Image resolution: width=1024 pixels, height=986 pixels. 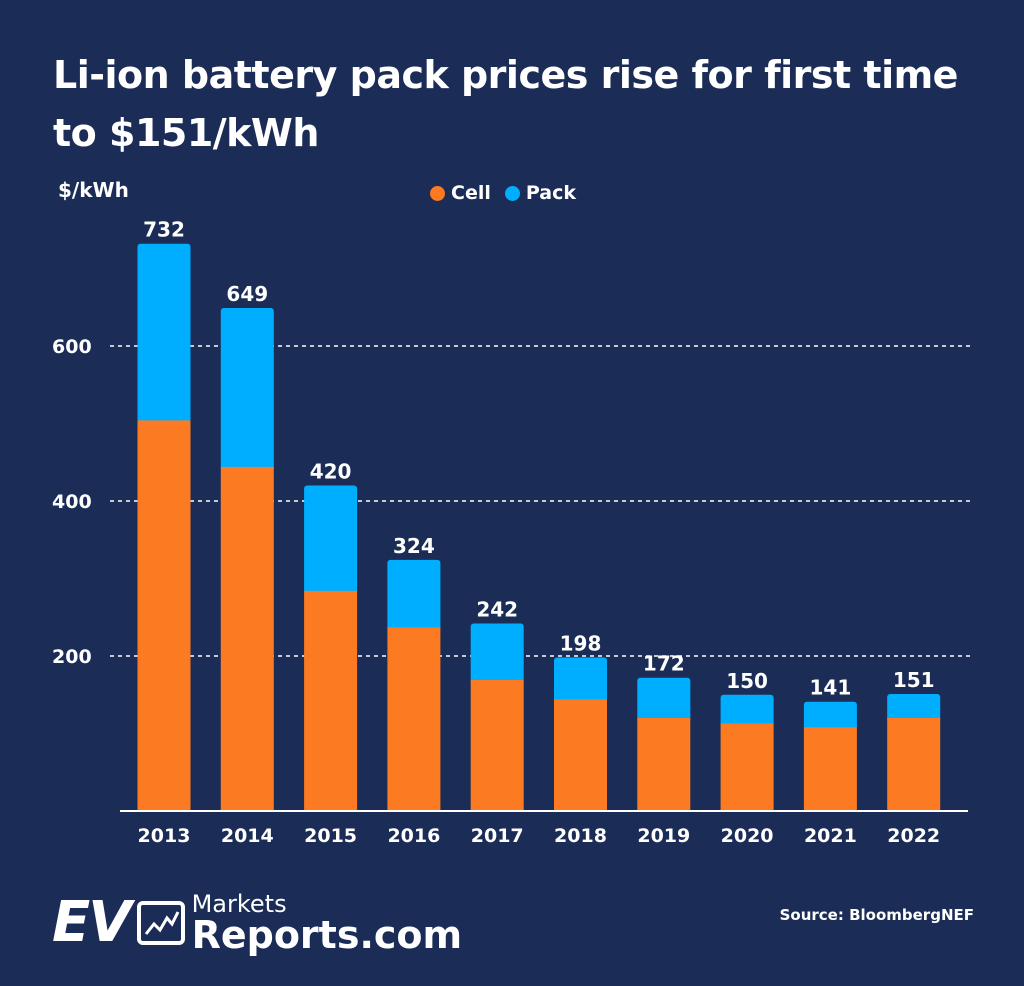 I want to click on x-tick-label: 2021, so click(x=830, y=836).